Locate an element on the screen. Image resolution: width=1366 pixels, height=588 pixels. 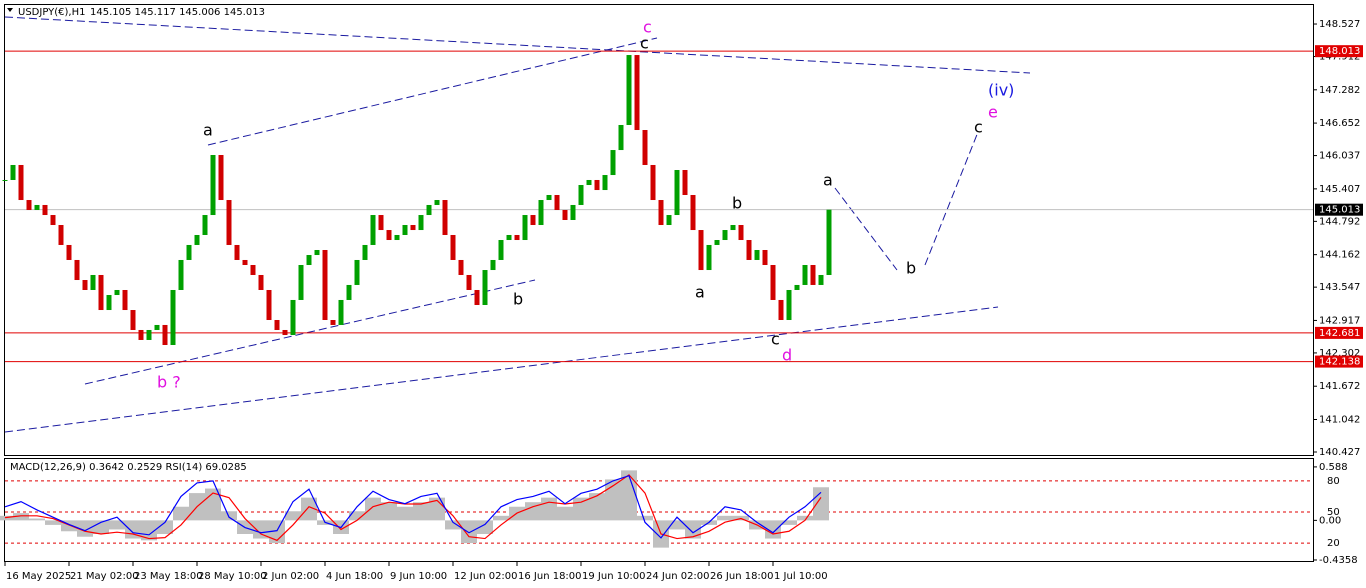
y-tick-label: 141.672 is located at coordinates (1339, 386).